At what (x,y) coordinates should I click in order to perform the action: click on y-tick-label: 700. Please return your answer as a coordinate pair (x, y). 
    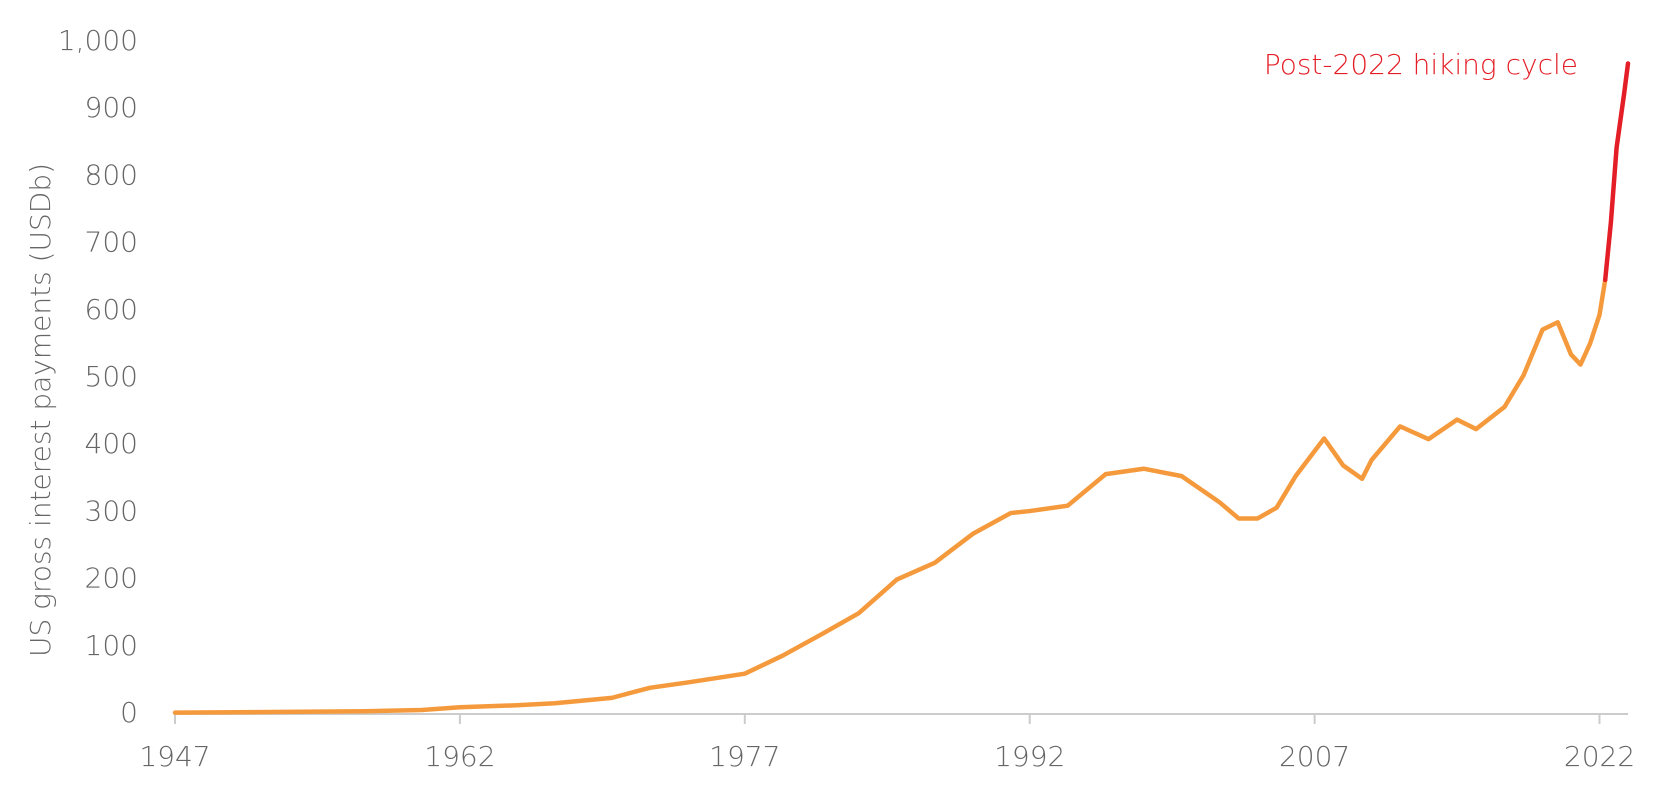
    Looking at the image, I should click on (111, 242).